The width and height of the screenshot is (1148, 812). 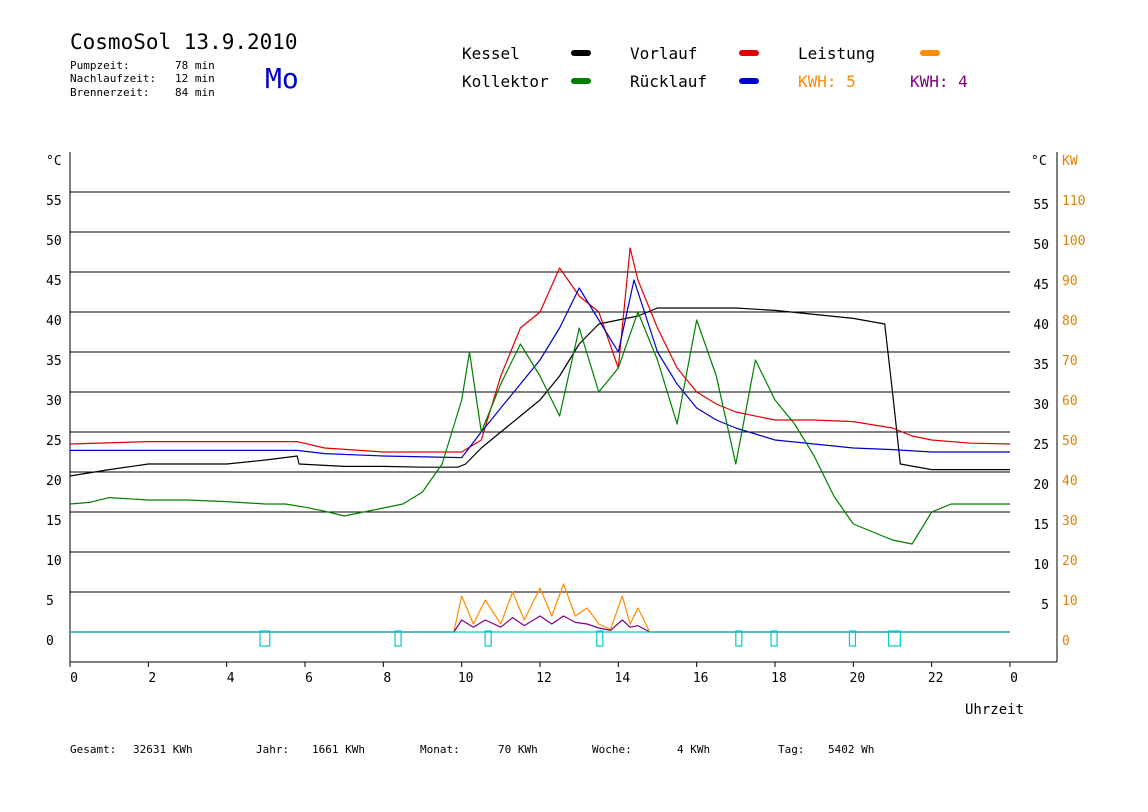 What do you see at coordinates (338, 749) in the screenshot?
I see `footer-year-value: 1661 KWh` at bounding box center [338, 749].